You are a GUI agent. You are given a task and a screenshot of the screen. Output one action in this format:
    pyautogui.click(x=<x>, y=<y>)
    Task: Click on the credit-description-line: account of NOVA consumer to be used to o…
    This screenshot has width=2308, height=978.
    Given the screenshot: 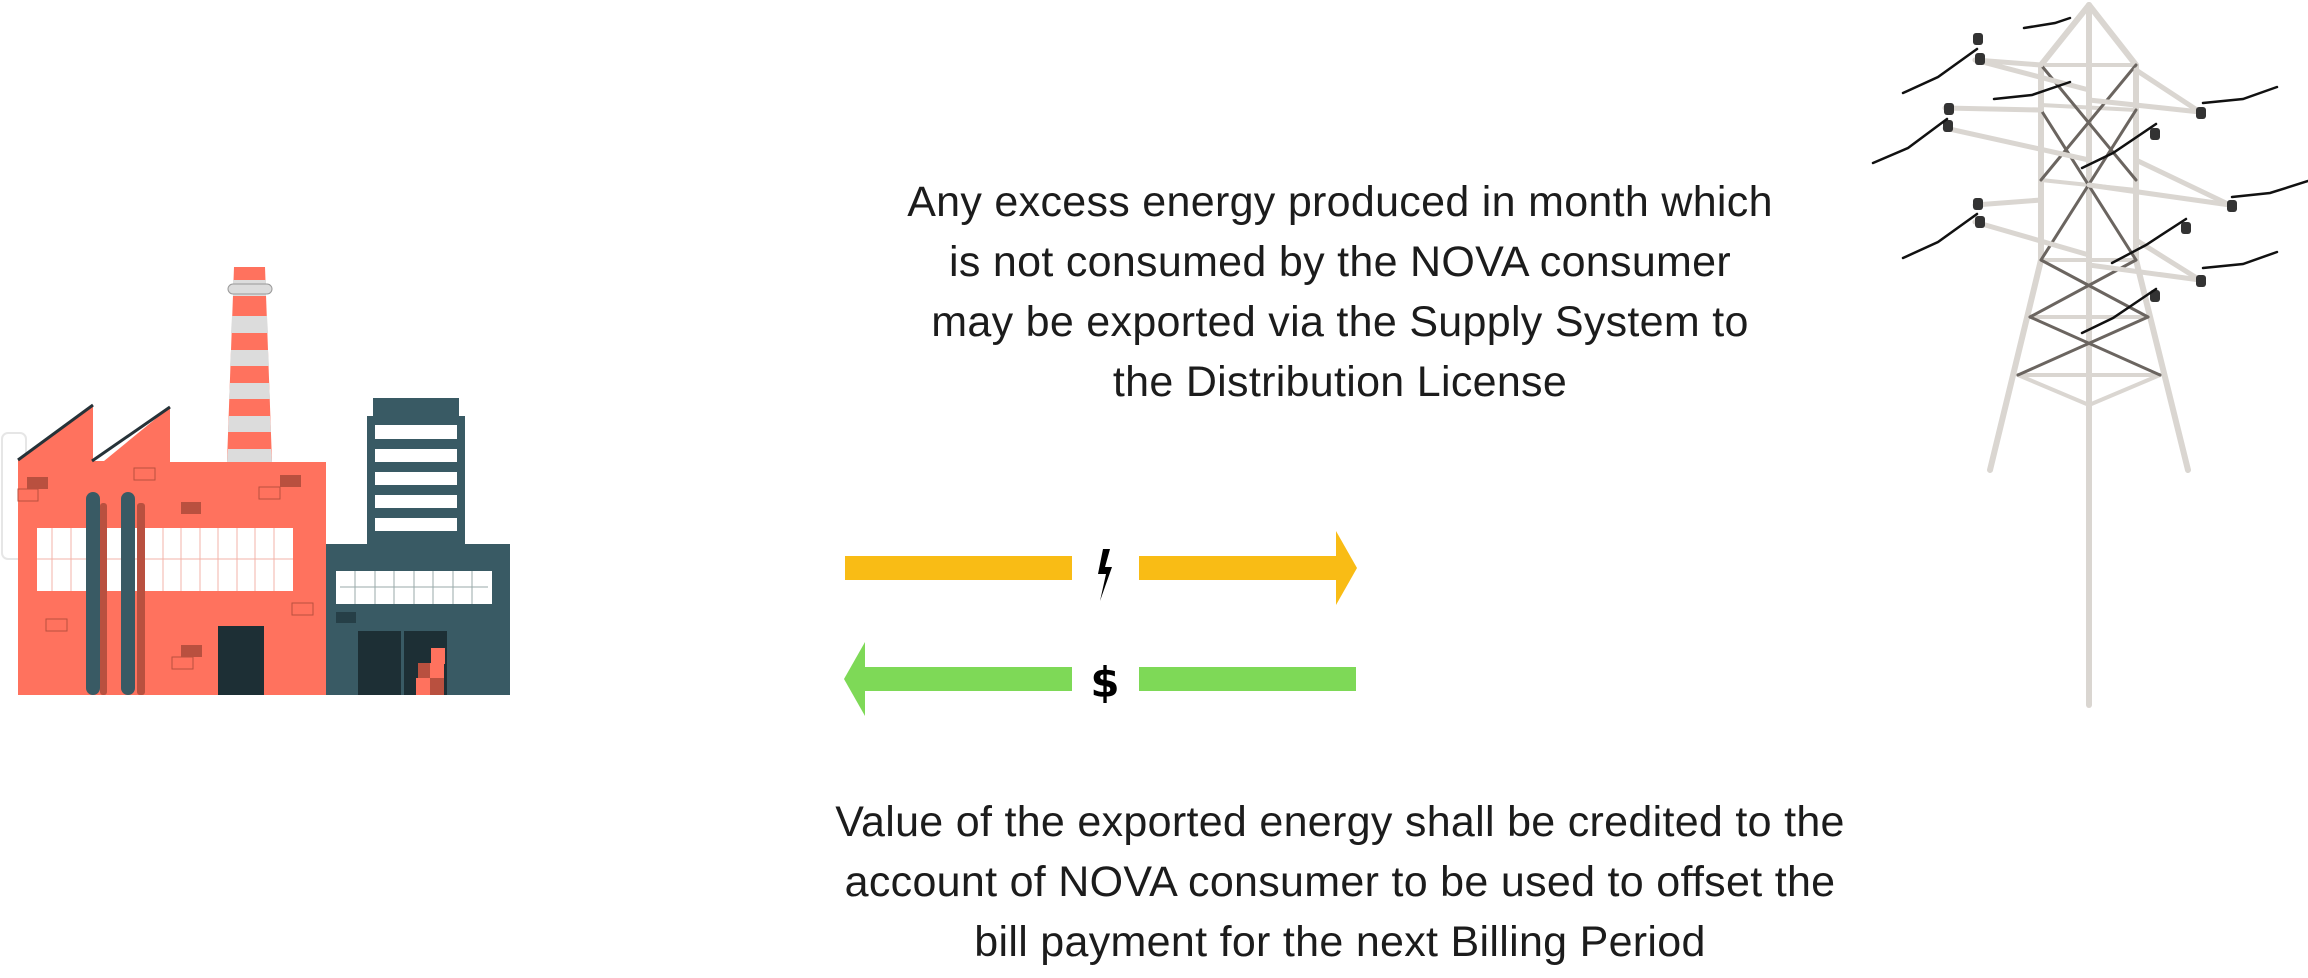 What is the action you would take?
    pyautogui.click(x=1340, y=882)
    